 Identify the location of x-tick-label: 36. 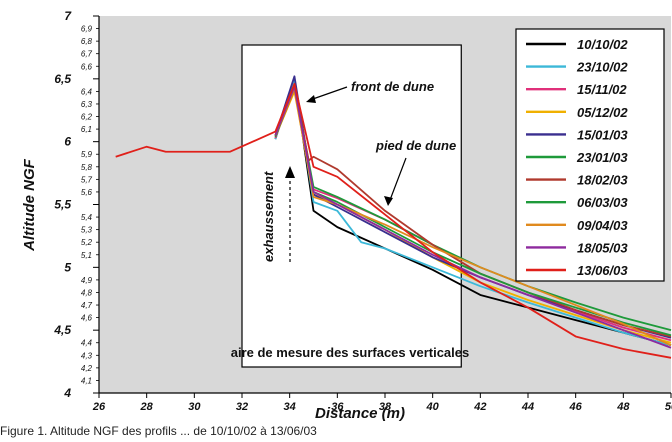
(337, 407).